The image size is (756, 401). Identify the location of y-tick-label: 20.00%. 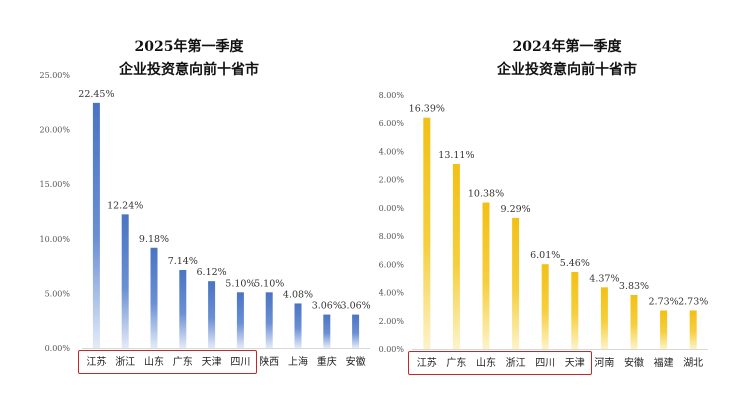
(54, 130).